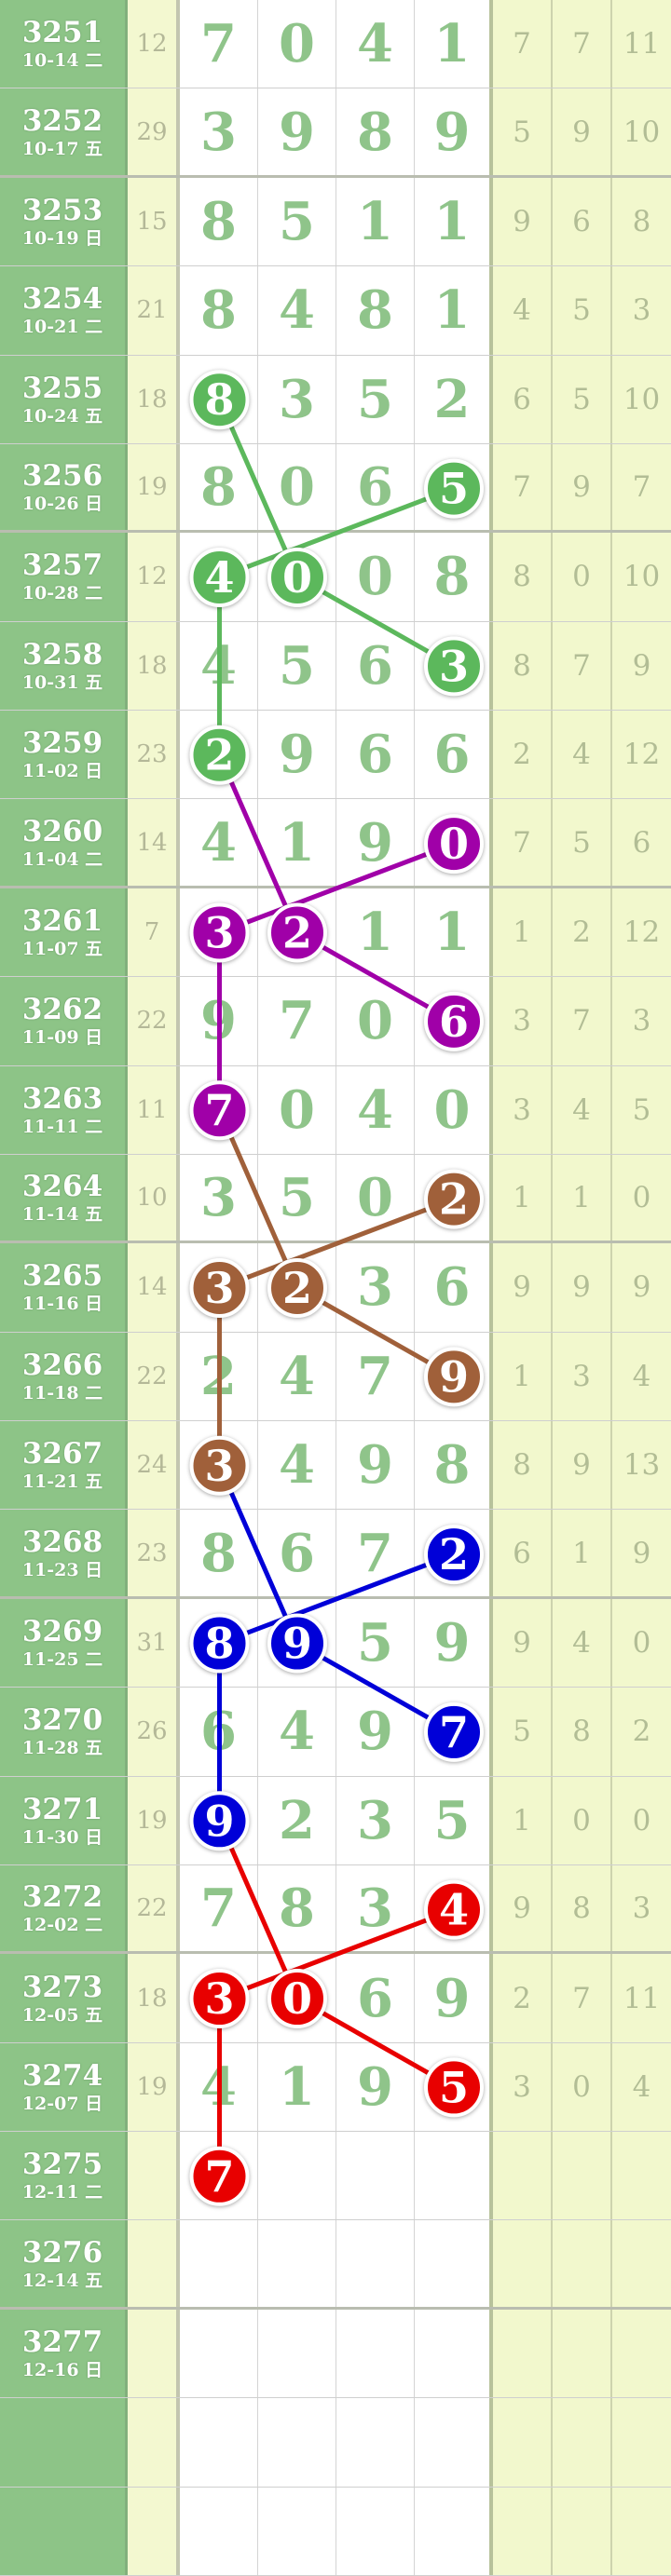  Describe the element at coordinates (62, 1542) in the screenshot. I see `issue-number: 3268` at that location.